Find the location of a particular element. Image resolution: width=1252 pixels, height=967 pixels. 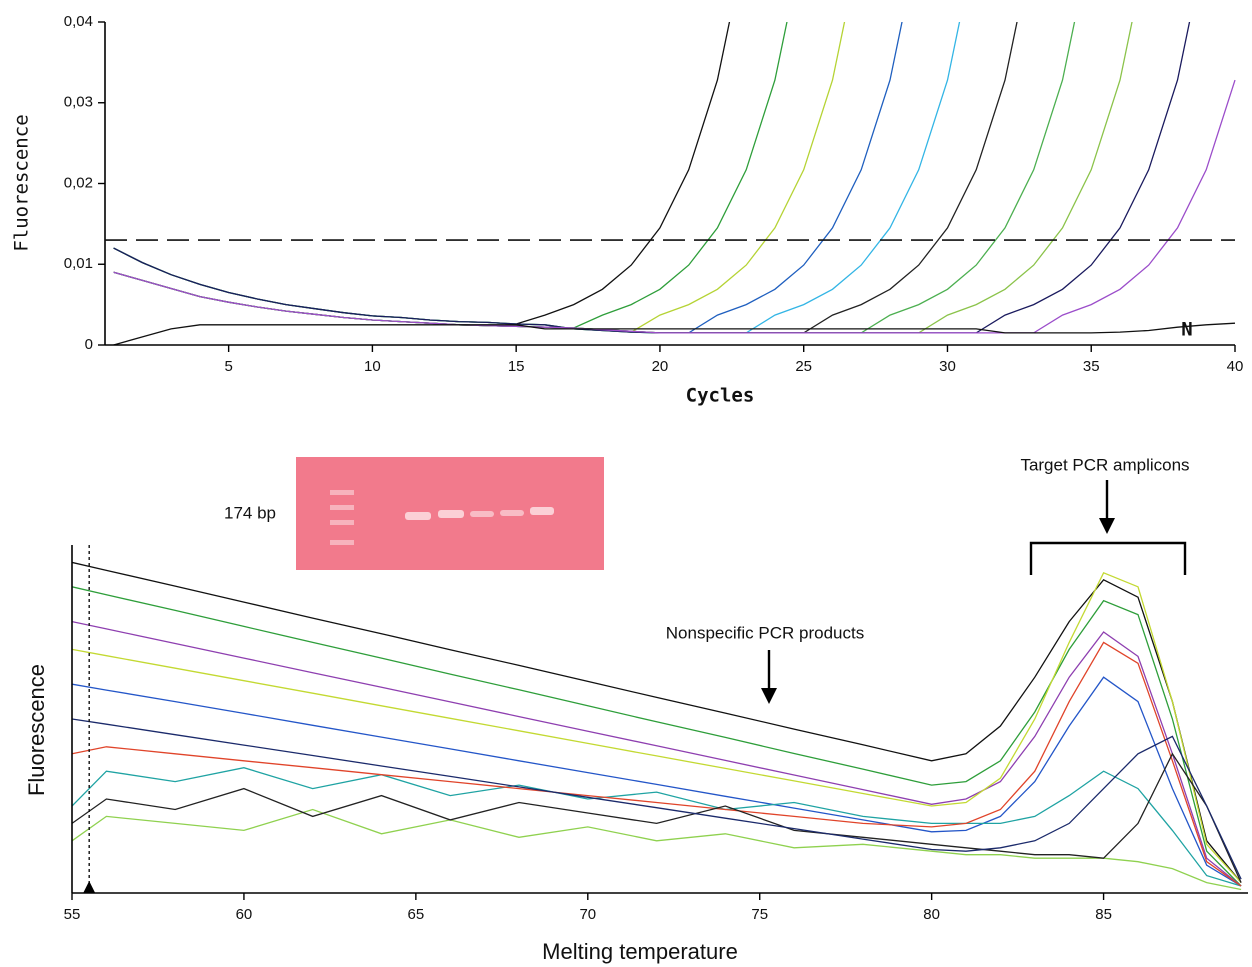

marker-triangle is located at coordinates (89, 887).